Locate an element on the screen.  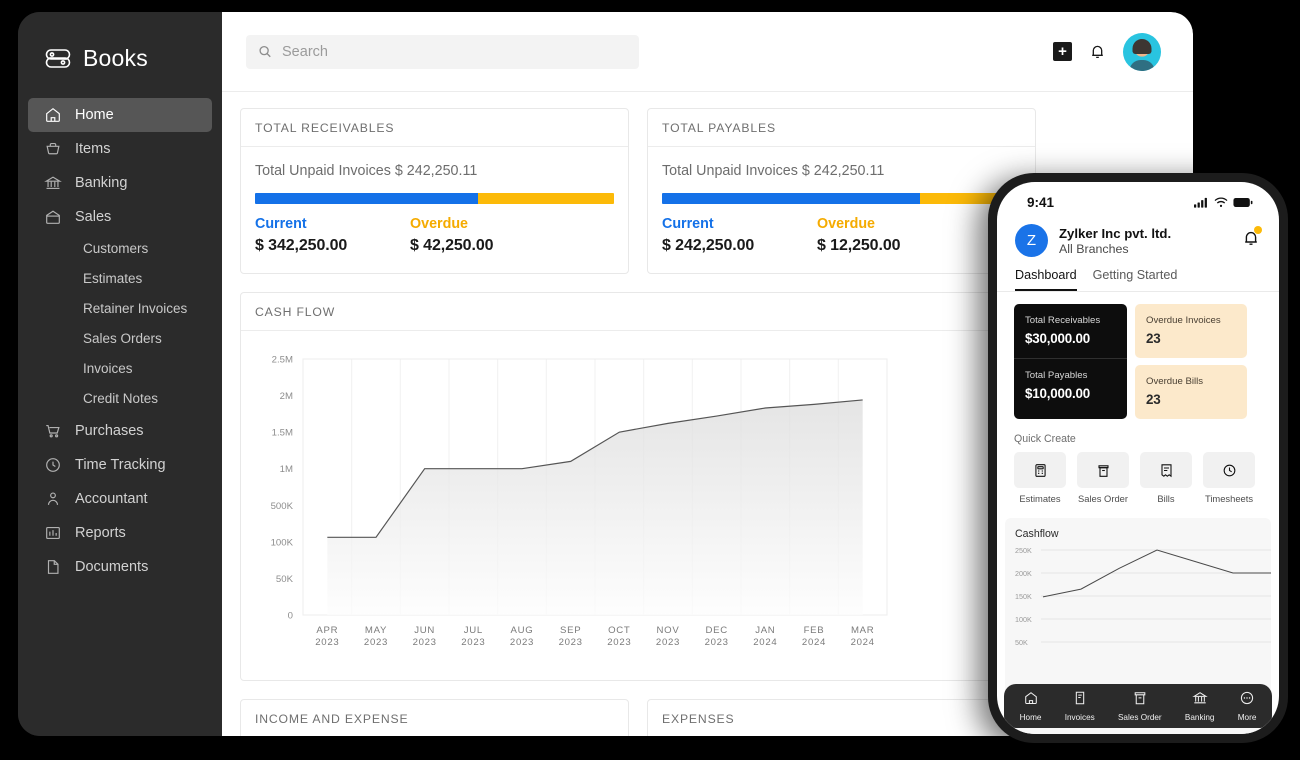
nav-label: Invoices is located at coordinates (1079, 717).